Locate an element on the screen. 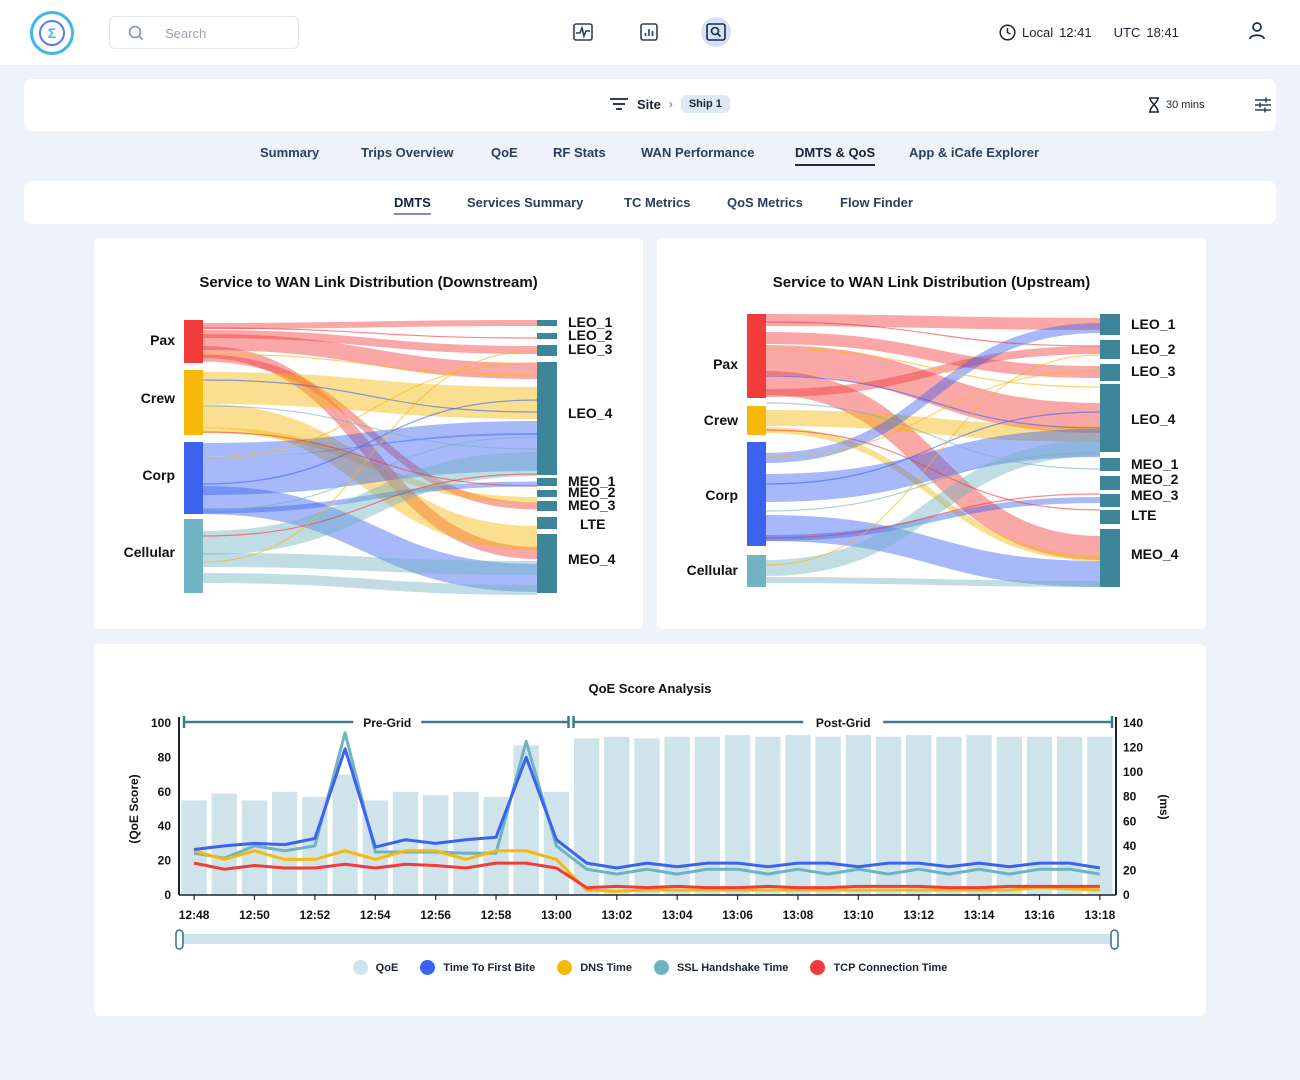 The width and height of the screenshot is (1300, 1080). sankey-upstream-target-label: LEO_2 is located at coordinates (1153, 349).